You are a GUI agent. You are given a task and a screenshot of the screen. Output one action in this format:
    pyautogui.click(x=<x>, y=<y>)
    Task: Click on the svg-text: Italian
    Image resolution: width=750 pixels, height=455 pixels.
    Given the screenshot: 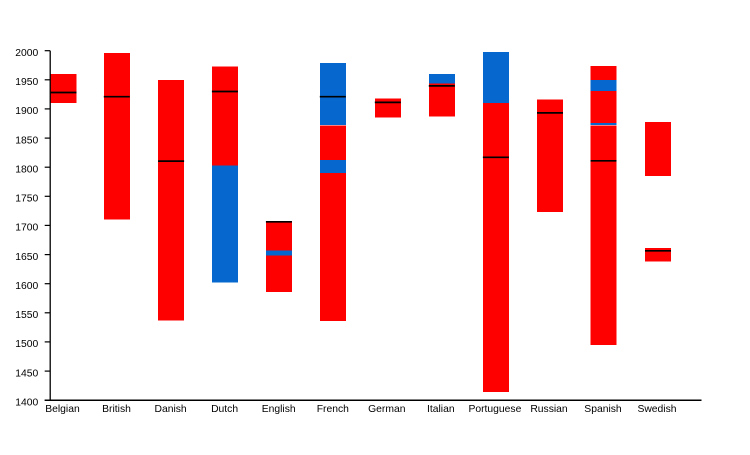 What is the action you would take?
    pyautogui.click(x=441, y=409)
    